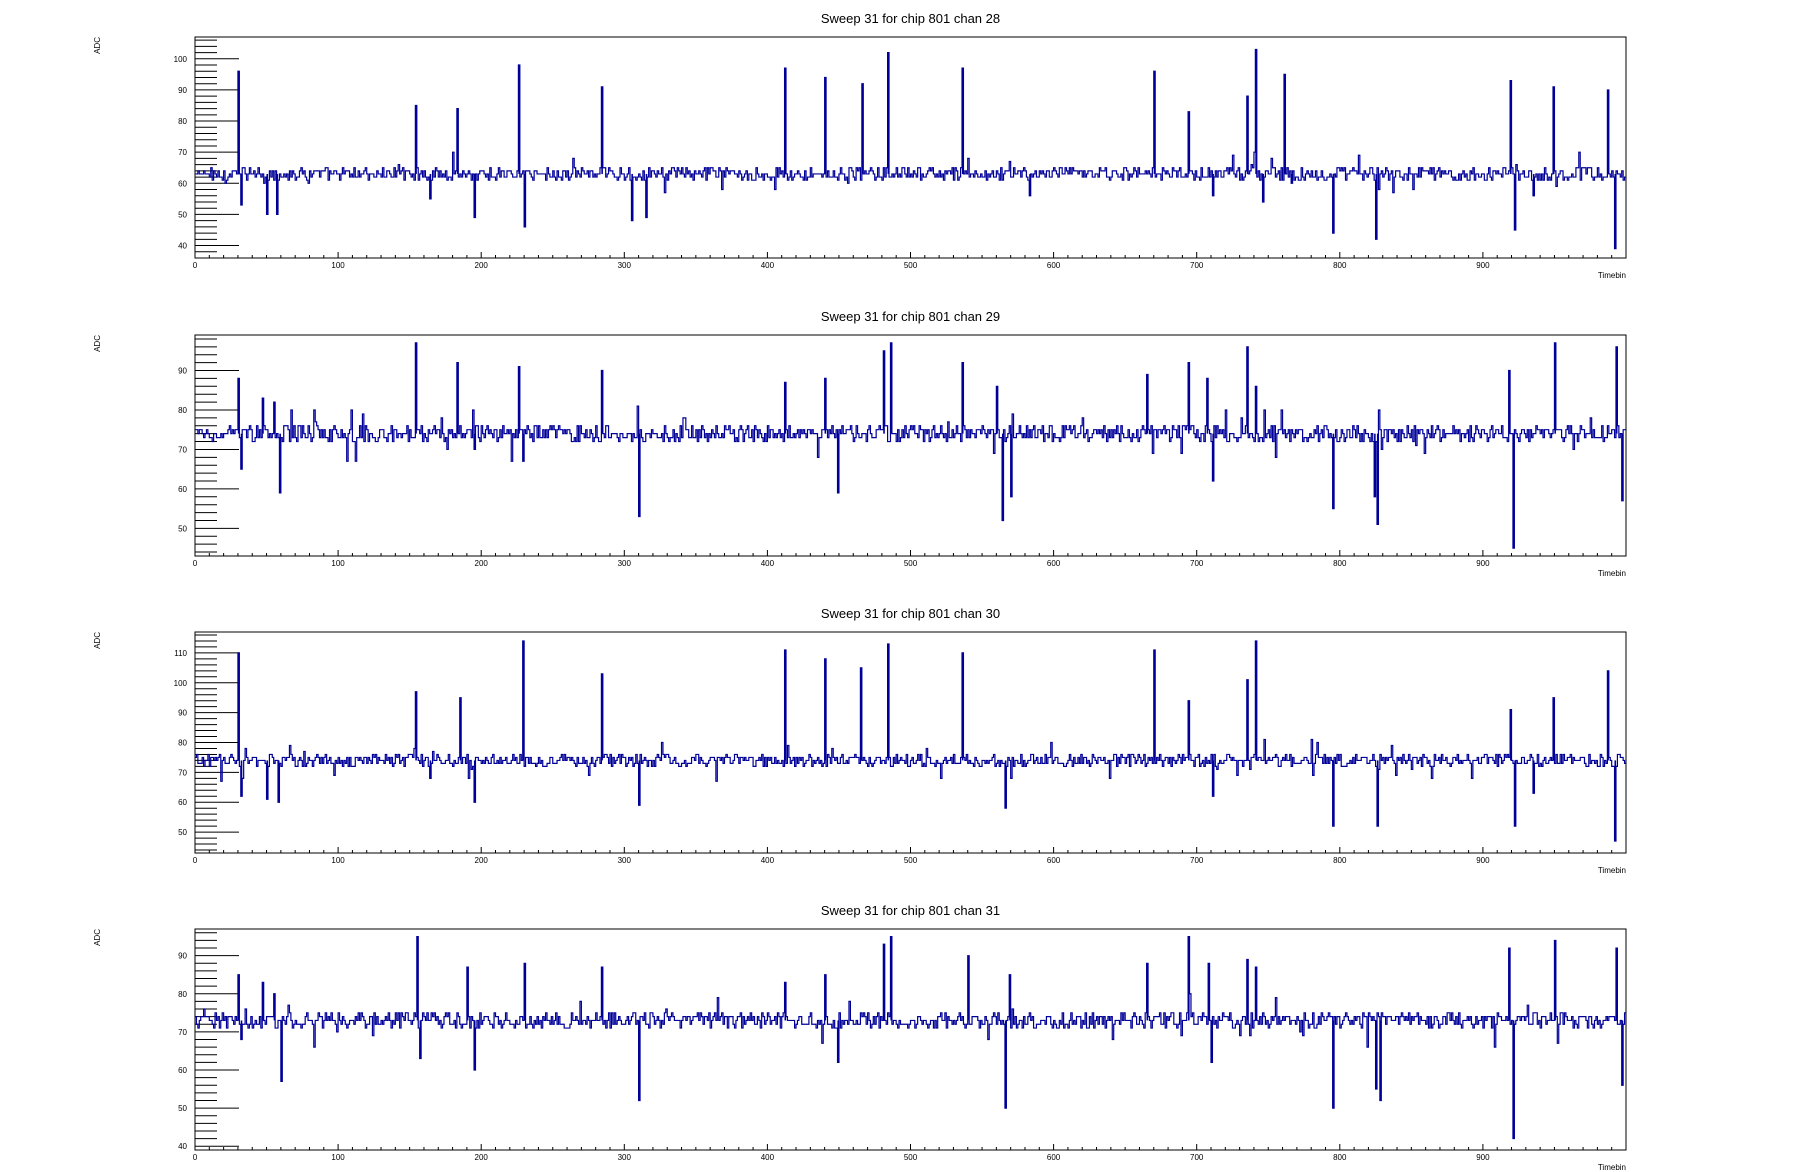 This screenshot has width=1796, height=1172. I want to click on y-tick-label: 110, so click(180, 653).